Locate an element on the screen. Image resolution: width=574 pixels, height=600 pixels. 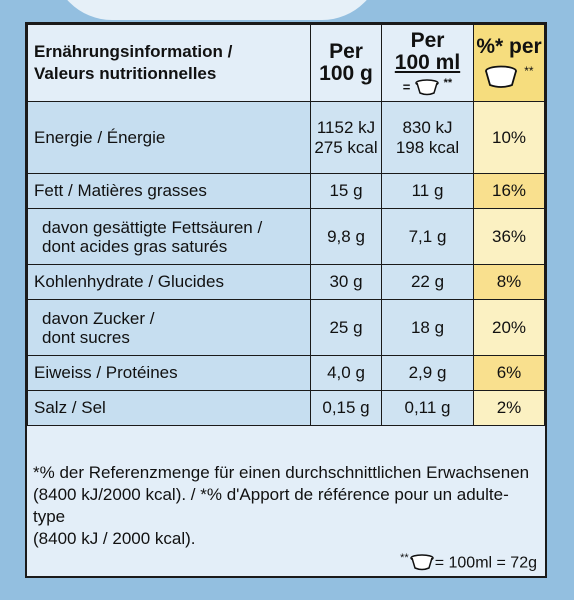
table-row: Salz / Sel 0,15 g 0,11 g 2% is located at coordinates (286, 408).